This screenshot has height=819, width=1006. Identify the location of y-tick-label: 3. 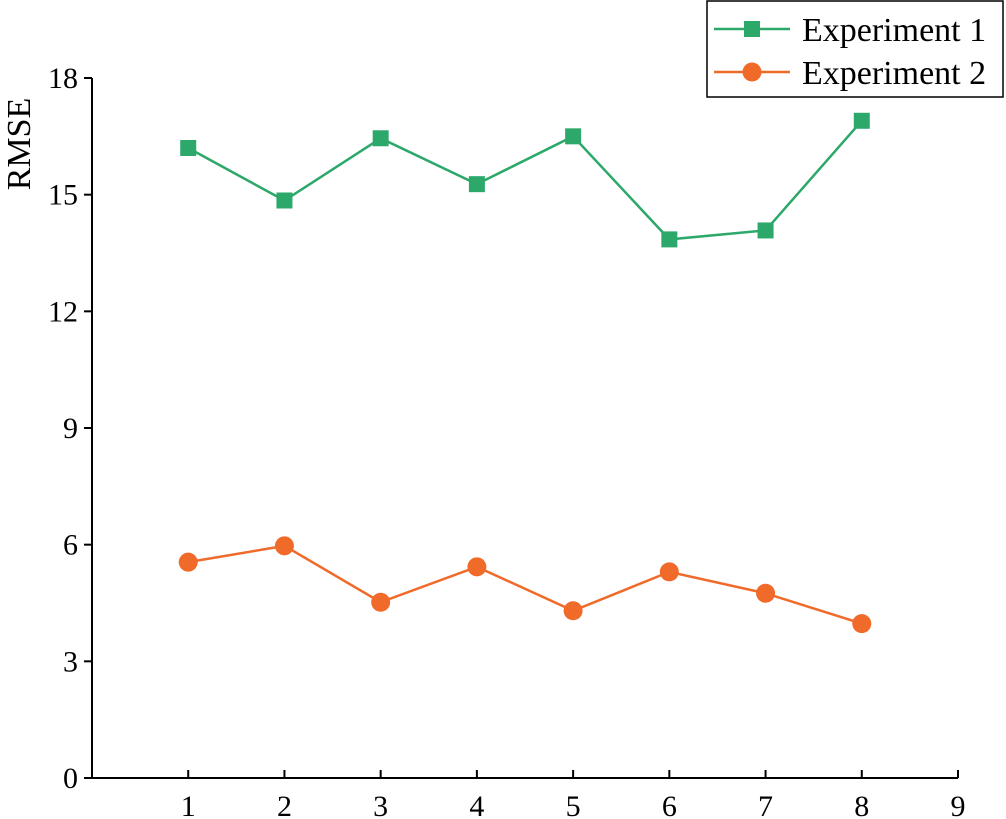
(70, 661).